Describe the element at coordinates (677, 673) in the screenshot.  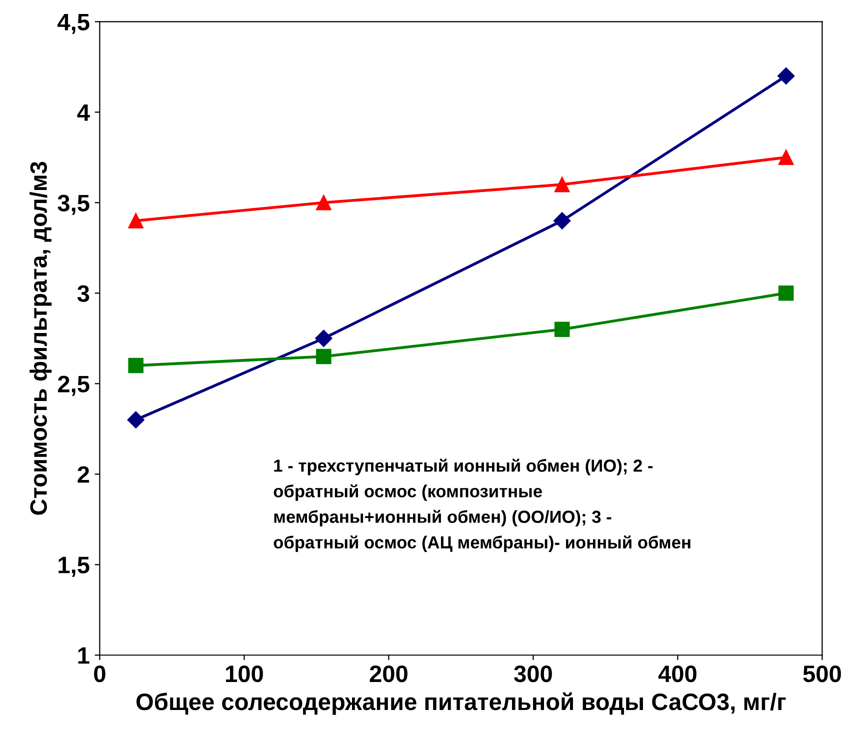
I see `x-tick-label: 400` at that location.